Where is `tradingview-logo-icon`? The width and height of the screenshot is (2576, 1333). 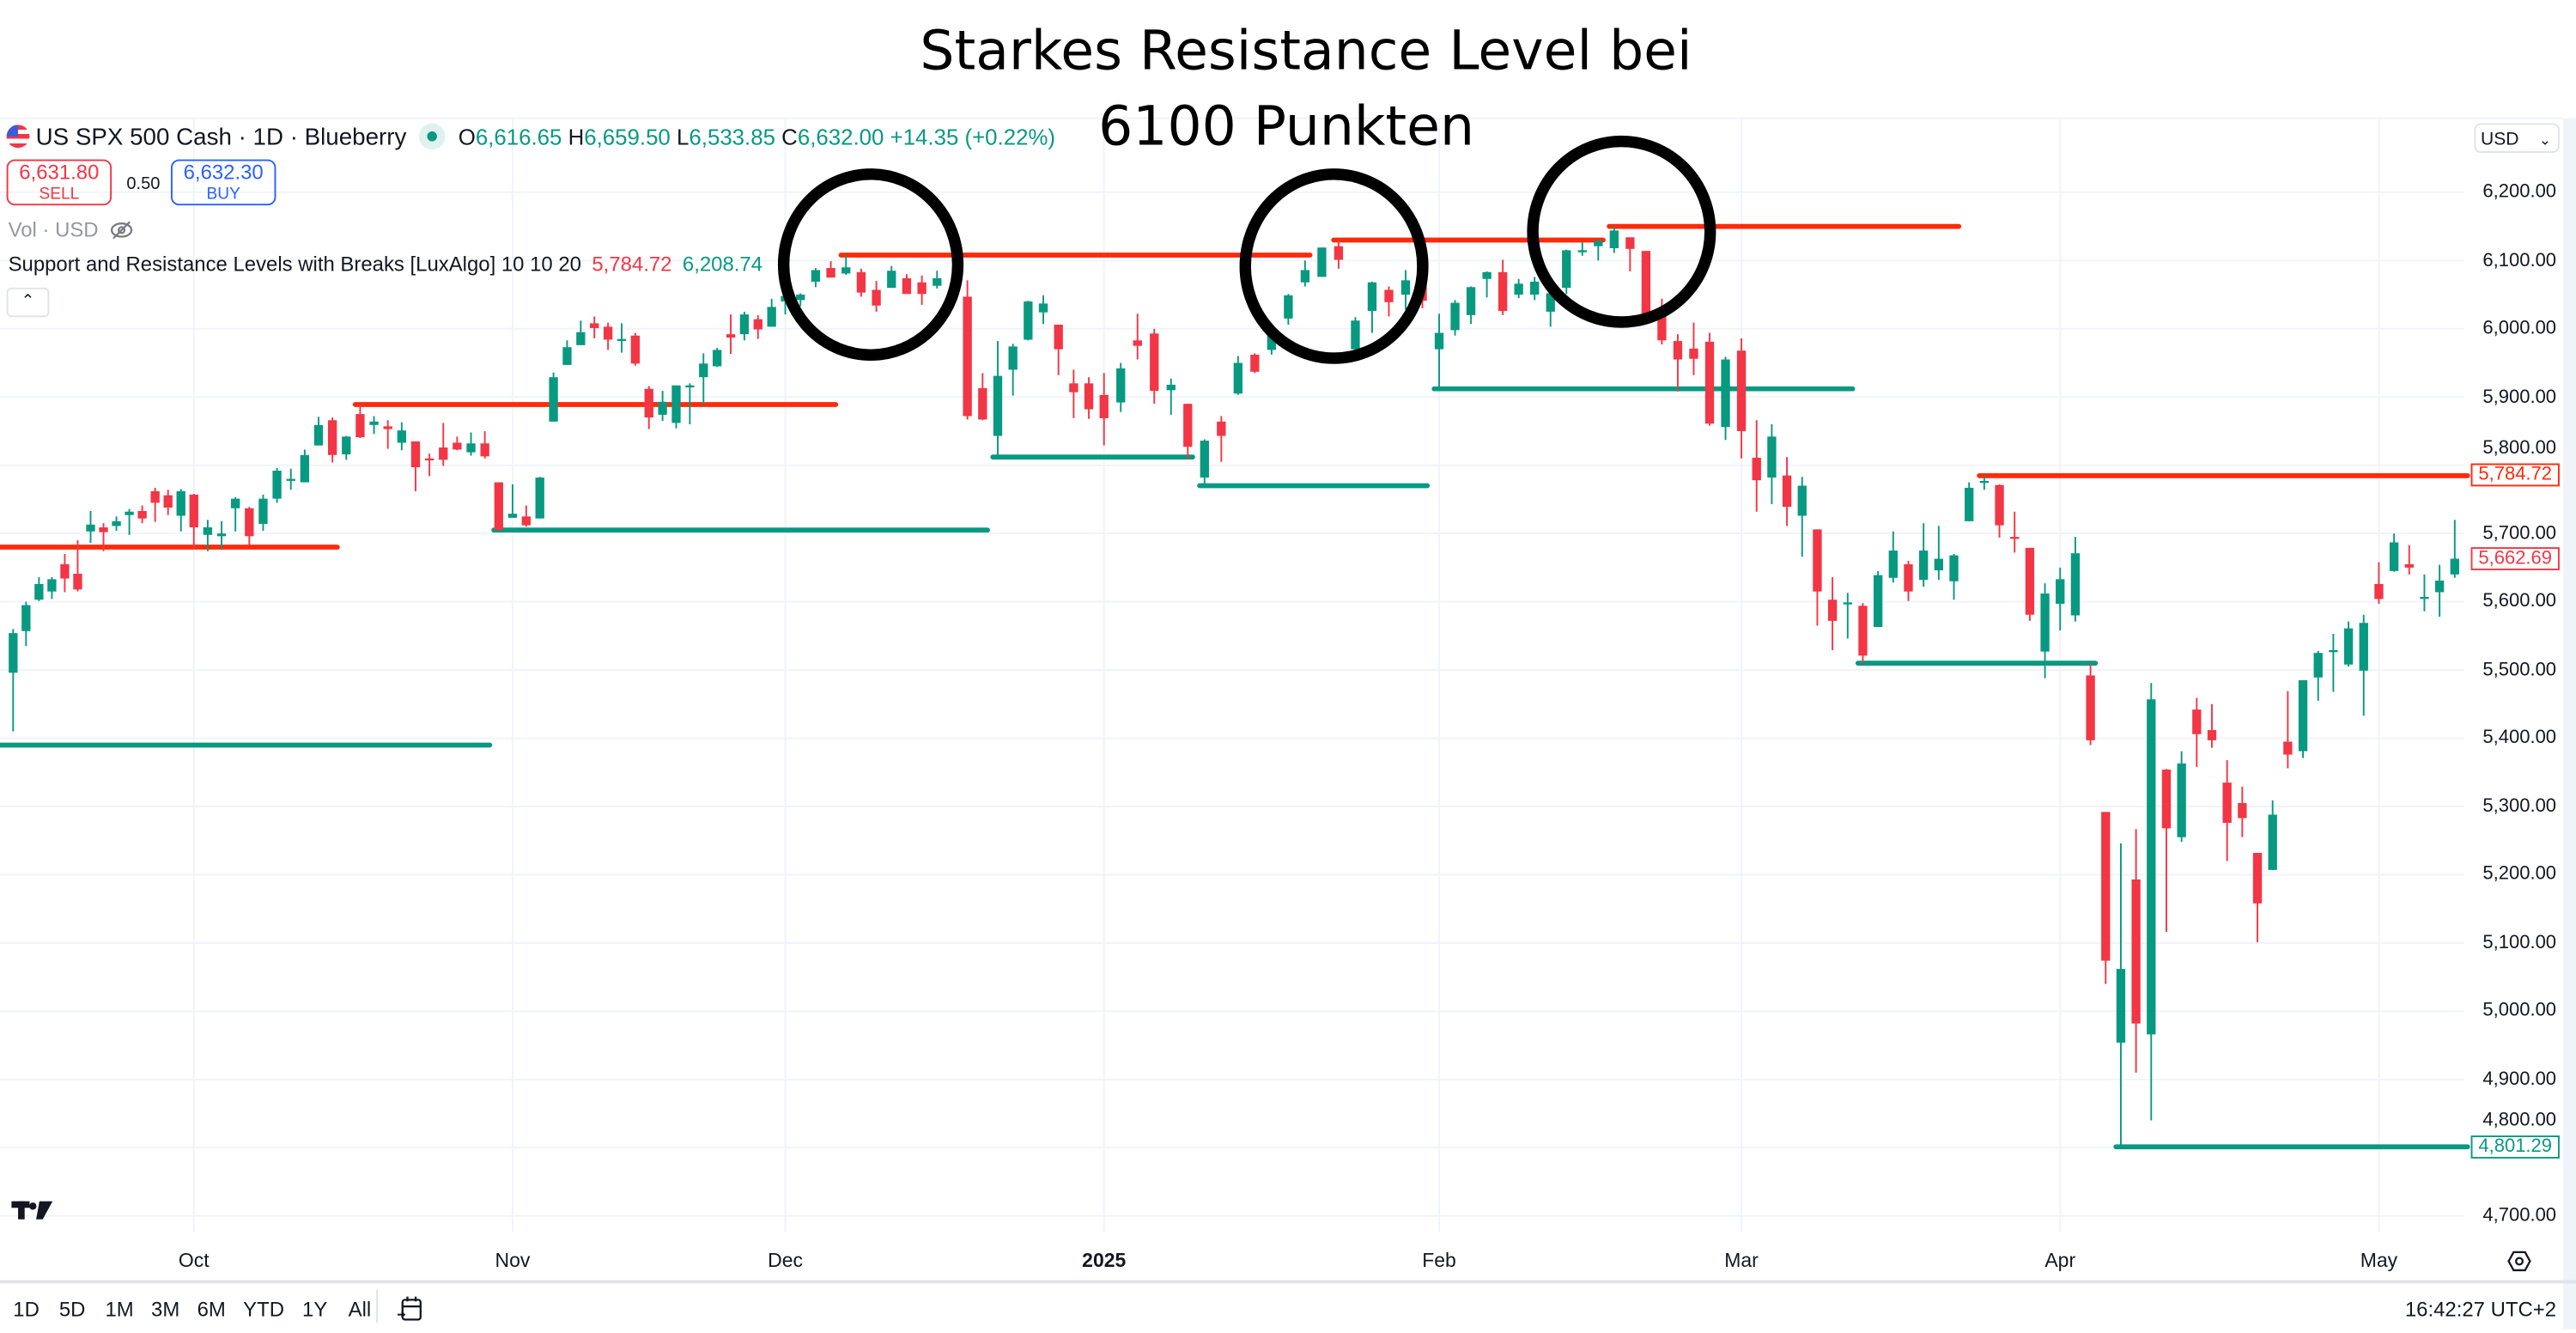 tradingview-logo-icon is located at coordinates (32, 1210).